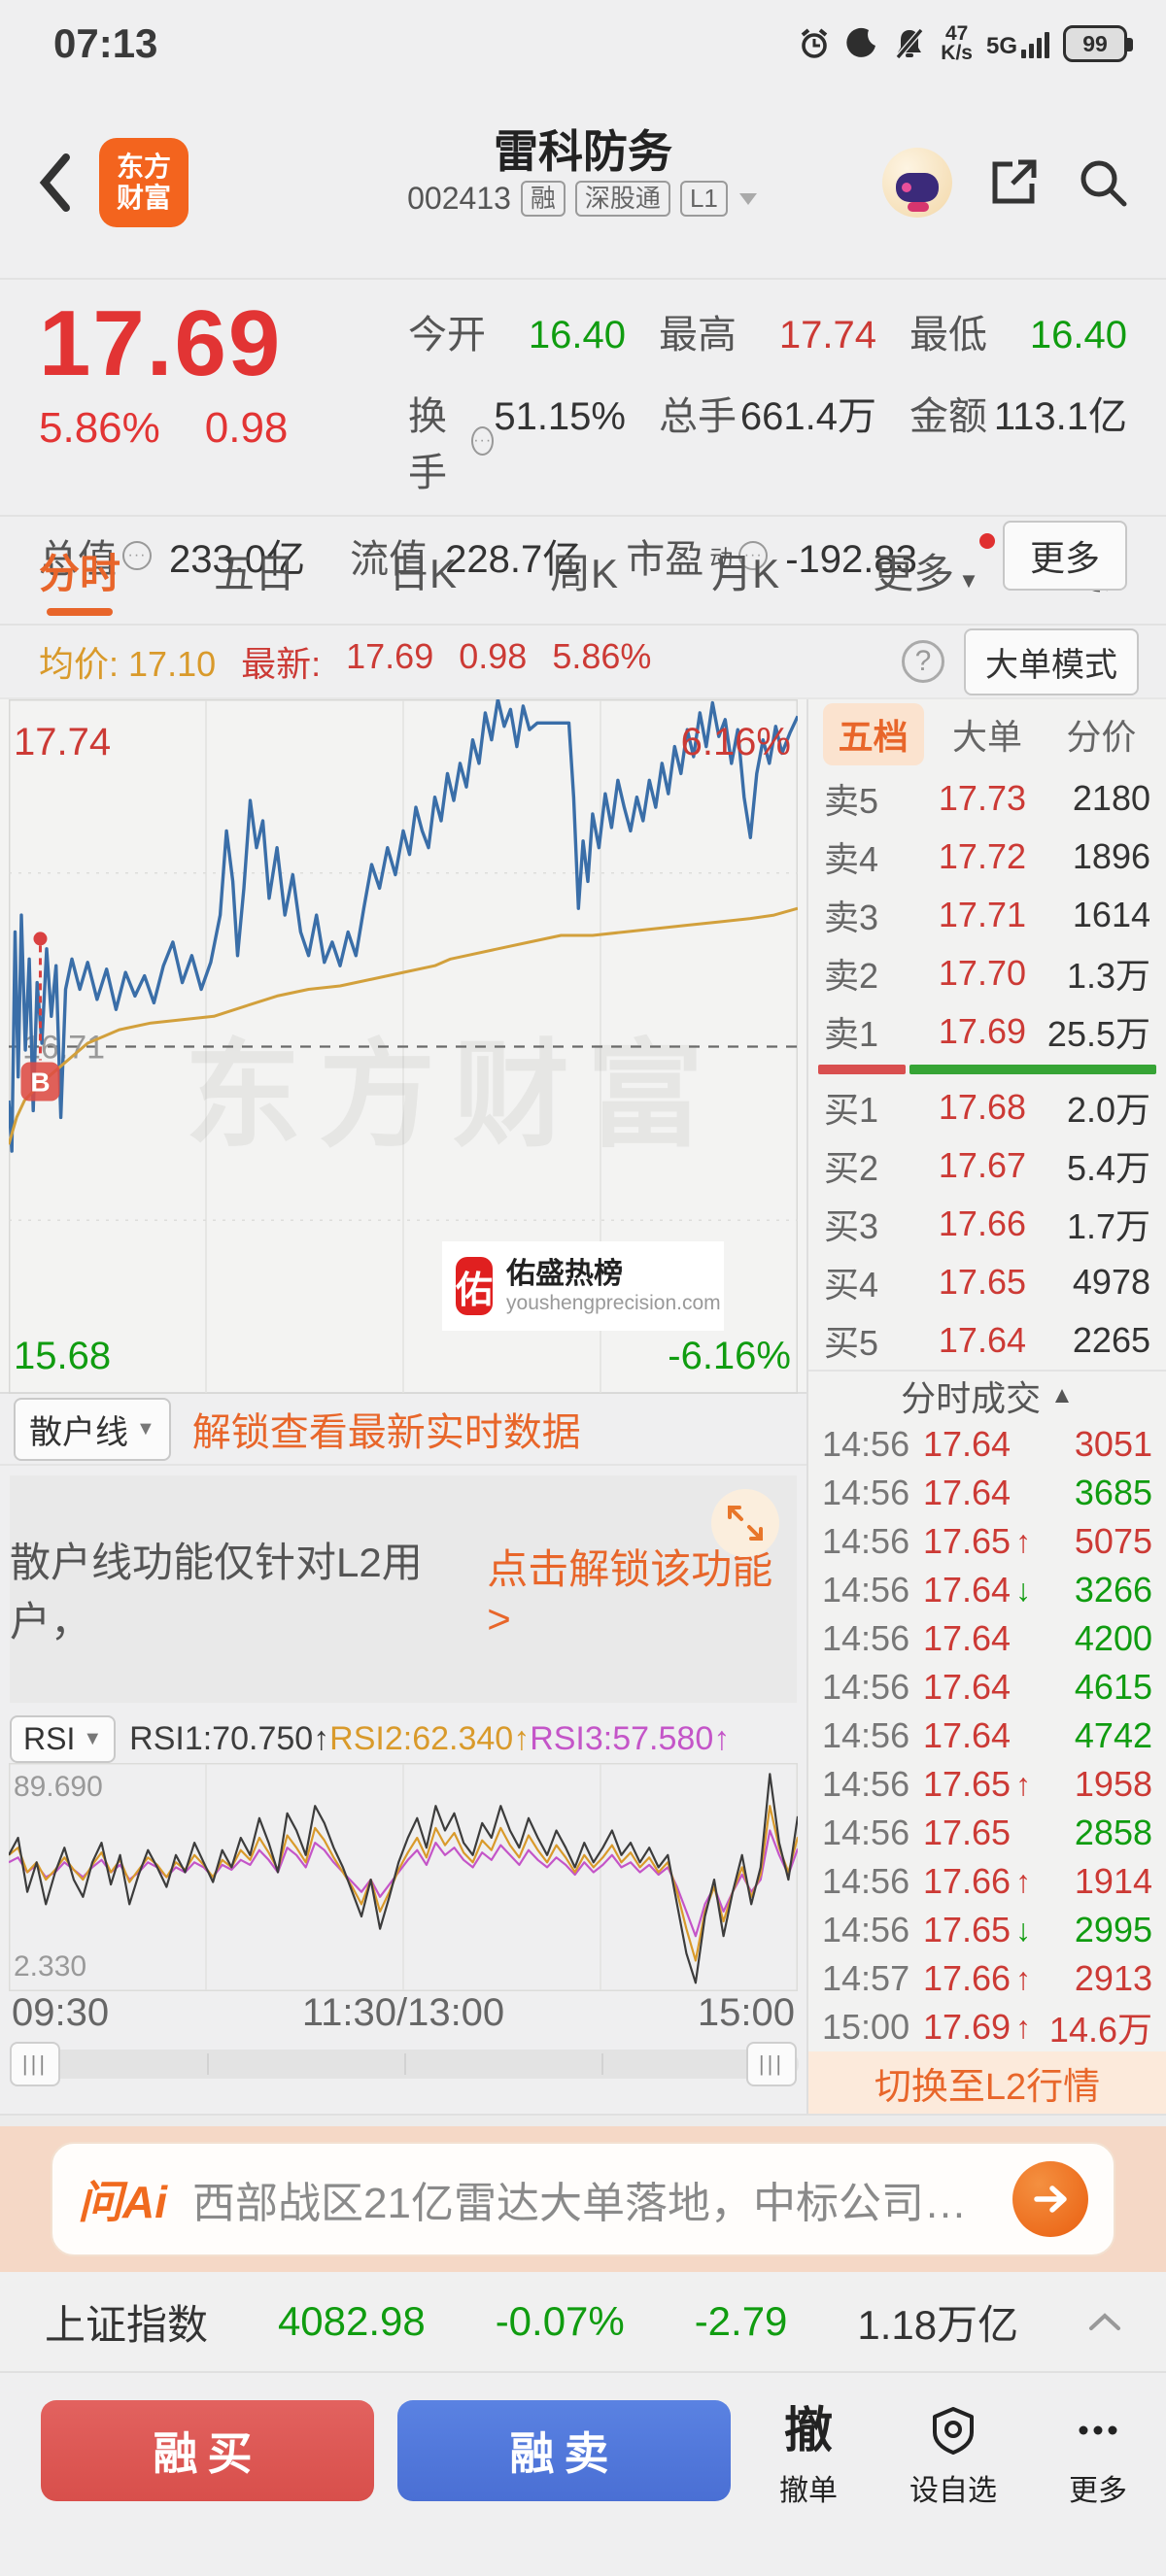  Describe the element at coordinates (1064, 556) in the screenshot. I see `more-stats-button: 更多` at that location.